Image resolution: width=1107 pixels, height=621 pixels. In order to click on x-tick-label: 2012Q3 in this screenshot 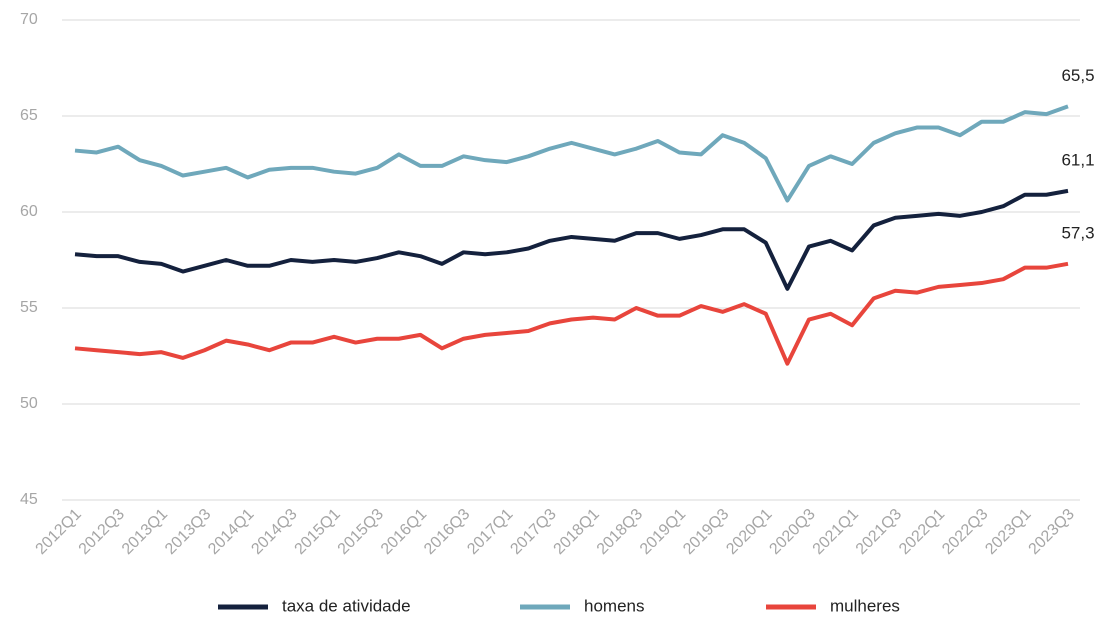, I will do `click(102, 532)`.